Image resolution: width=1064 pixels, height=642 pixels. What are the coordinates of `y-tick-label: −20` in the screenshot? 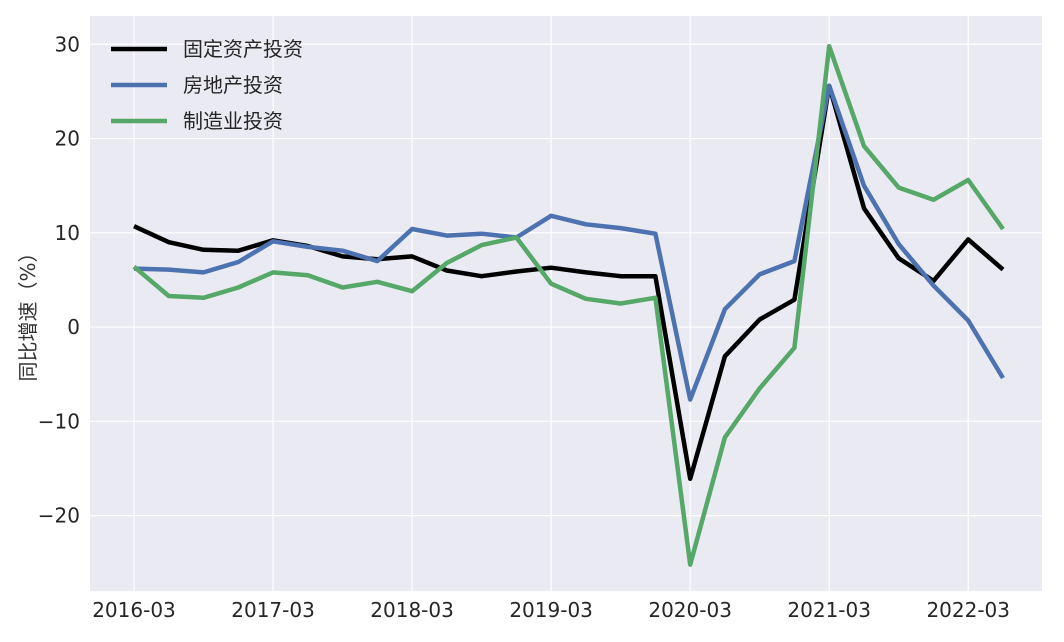 It's located at (59, 516).